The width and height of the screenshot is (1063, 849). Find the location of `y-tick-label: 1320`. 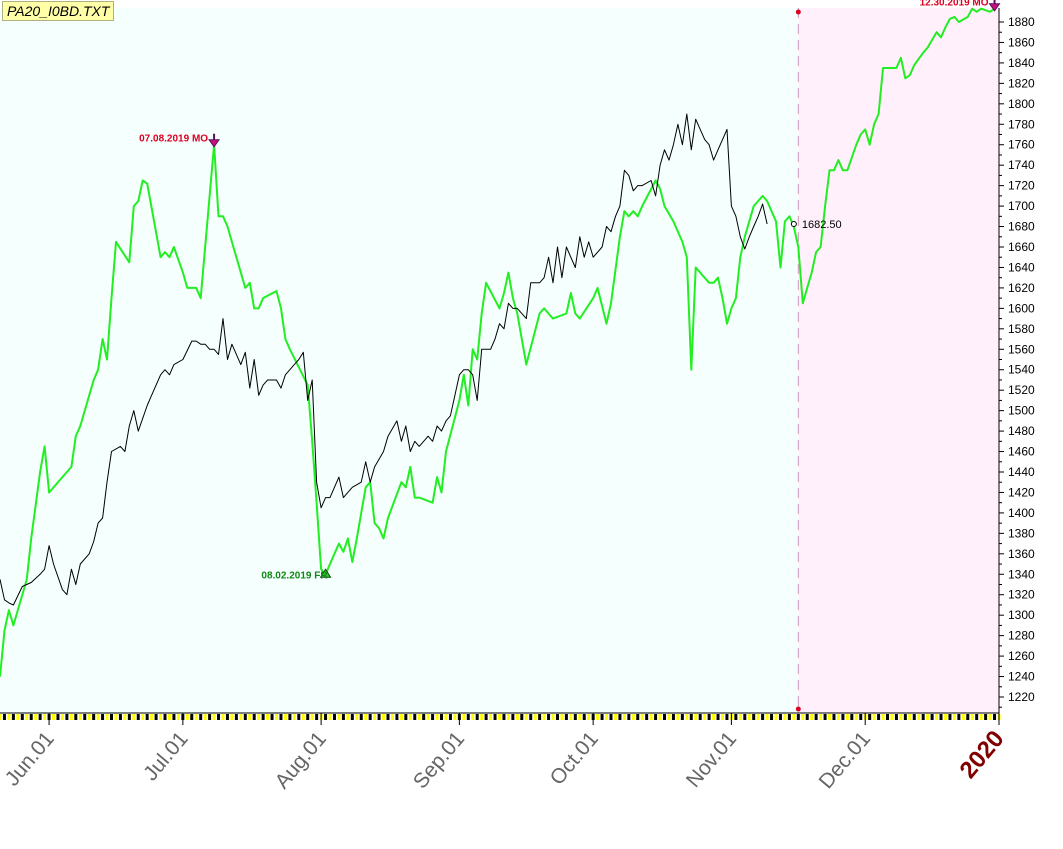

y-tick-label: 1320 is located at coordinates (1021, 595).